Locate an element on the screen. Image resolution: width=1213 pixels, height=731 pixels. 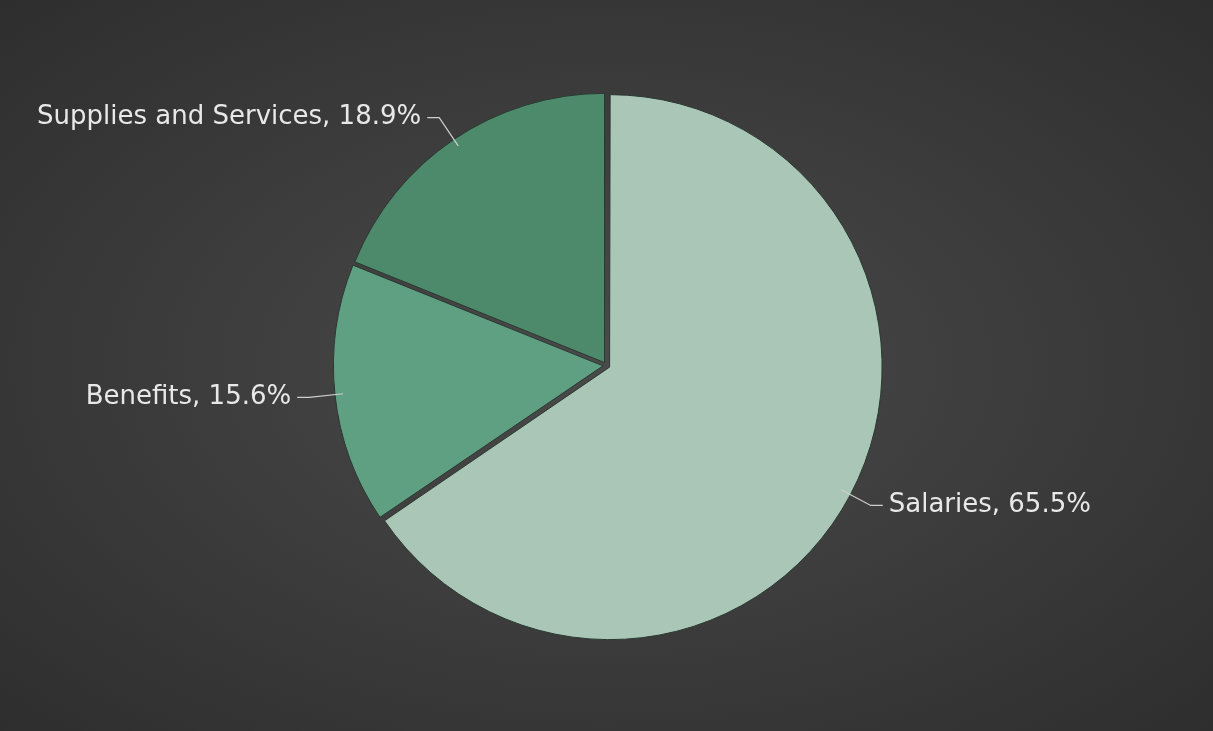
slice-label: Benefits, 15.6% is located at coordinates (188, 395).